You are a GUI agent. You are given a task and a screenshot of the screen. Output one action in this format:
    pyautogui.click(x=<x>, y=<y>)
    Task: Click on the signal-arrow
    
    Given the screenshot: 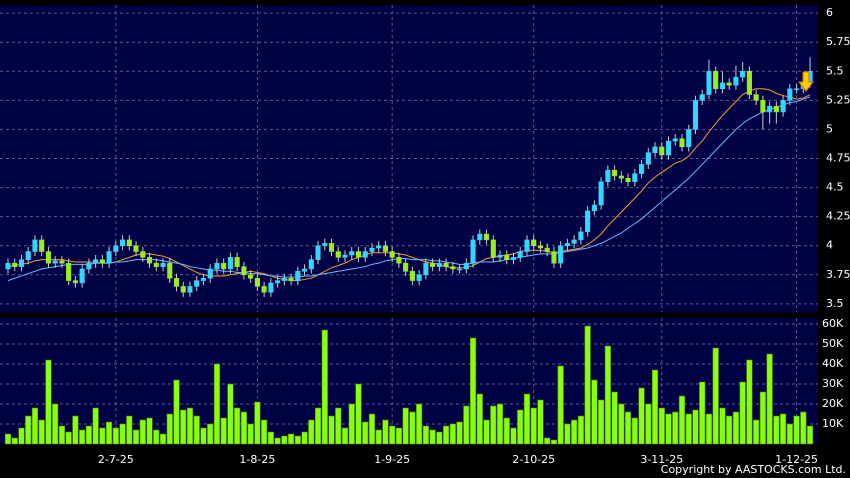 What is the action you would take?
    pyautogui.click(x=806, y=81)
    